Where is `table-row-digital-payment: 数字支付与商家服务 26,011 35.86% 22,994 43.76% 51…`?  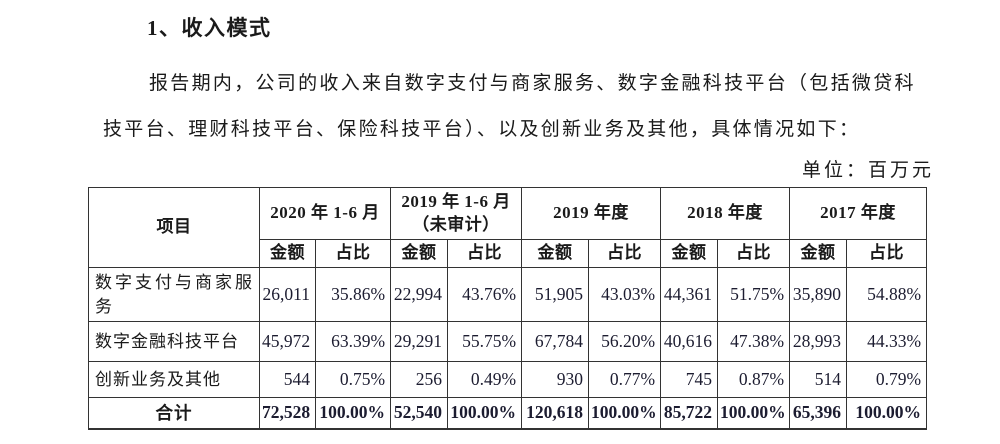 table-row-digital-payment: 数字支付与商家服务 26,011 35.86% 22,994 43.76% 51… is located at coordinates (508, 294).